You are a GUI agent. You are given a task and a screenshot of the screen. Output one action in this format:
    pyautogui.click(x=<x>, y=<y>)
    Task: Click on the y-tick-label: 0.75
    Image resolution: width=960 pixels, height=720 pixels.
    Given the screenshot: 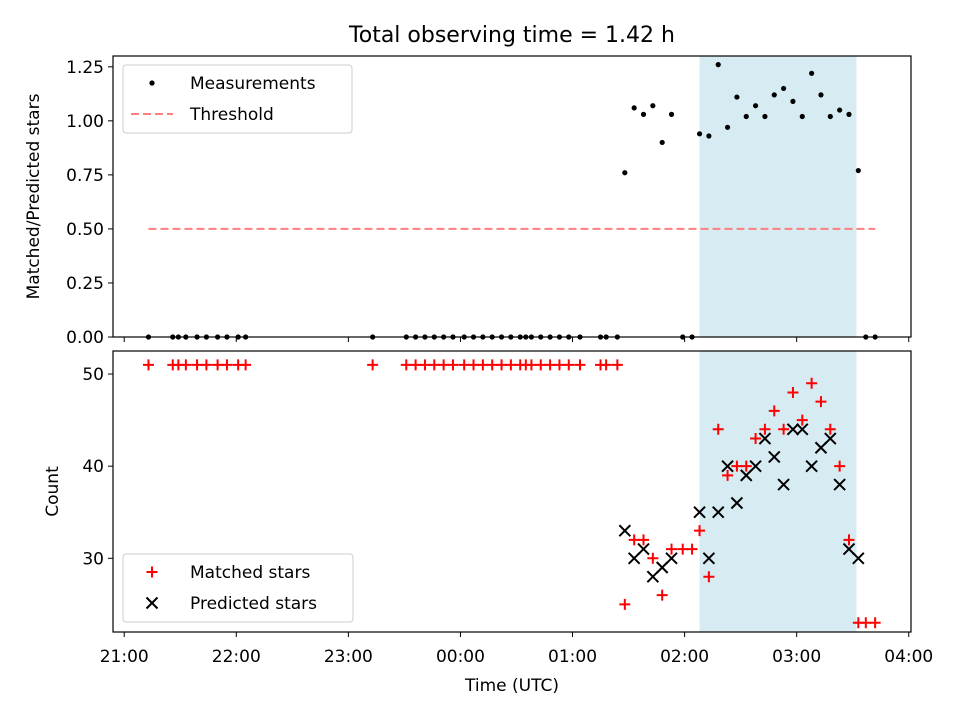 What is the action you would take?
    pyautogui.click(x=85, y=176)
    